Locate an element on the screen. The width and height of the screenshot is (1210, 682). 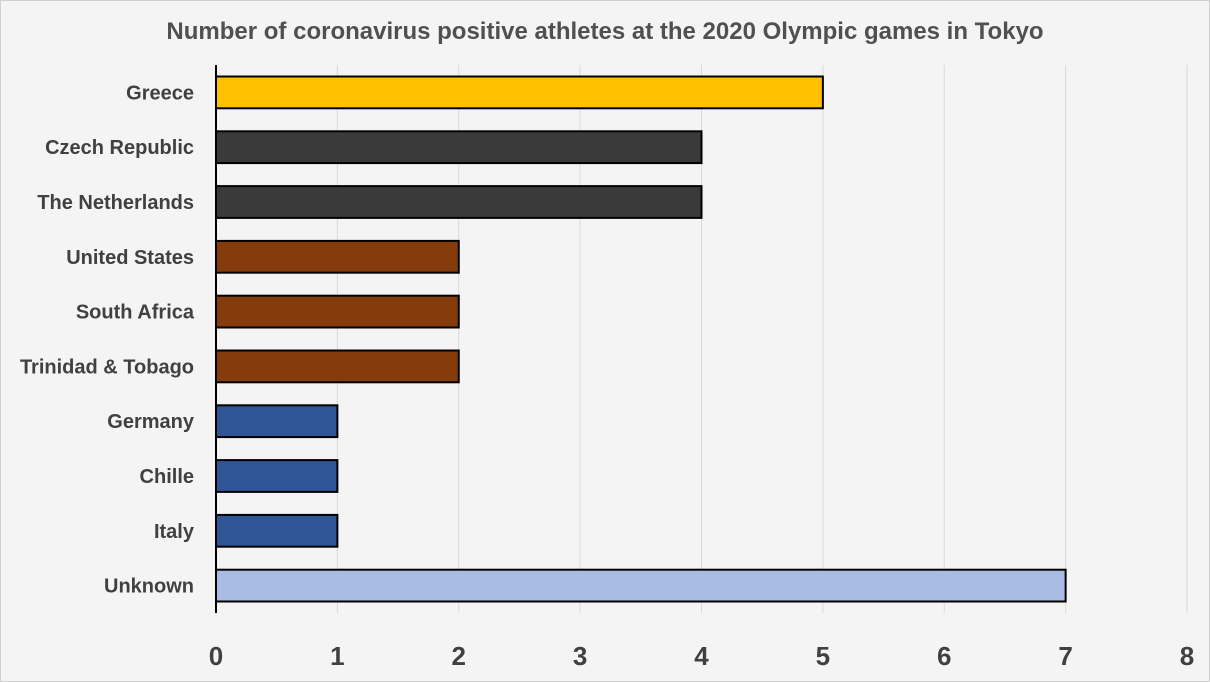
x-tick-label: 7 is located at coordinates (1065, 656).